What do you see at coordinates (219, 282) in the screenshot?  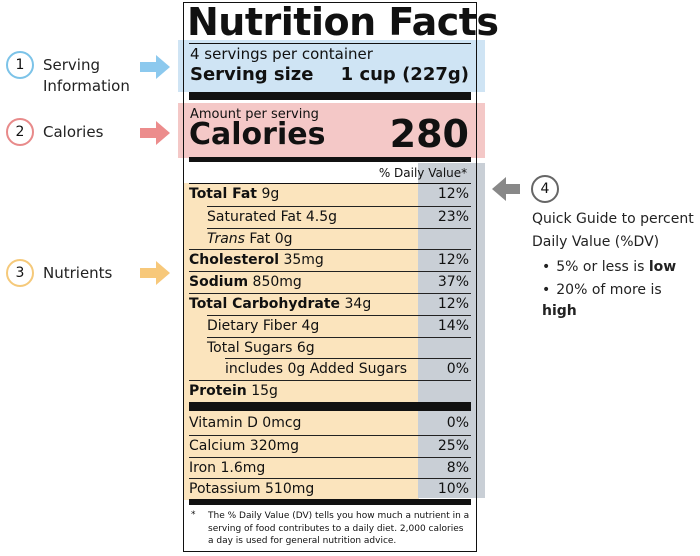 I see `nutrient-name: Sodium` at bounding box center [219, 282].